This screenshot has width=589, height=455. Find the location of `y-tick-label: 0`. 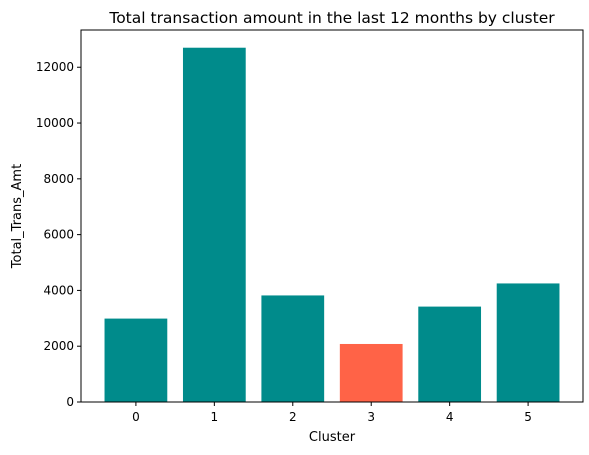

y-tick-label: 0 is located at coordinates (70, 402).